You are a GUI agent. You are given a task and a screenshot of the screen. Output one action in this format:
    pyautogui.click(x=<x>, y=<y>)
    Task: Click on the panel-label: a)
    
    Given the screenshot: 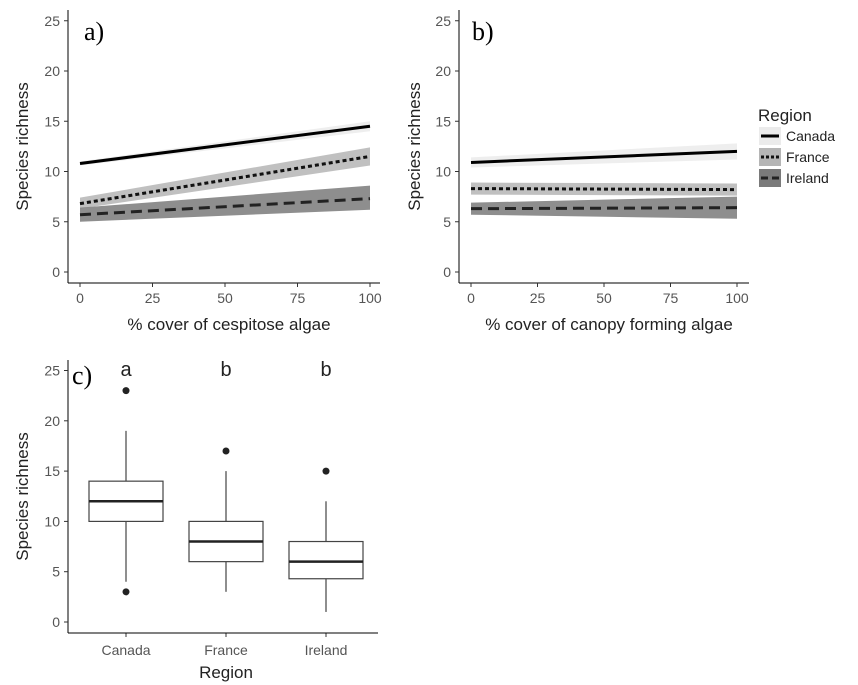 What is the action you would take?
    pyautogui.click(x=94, y=31)
    